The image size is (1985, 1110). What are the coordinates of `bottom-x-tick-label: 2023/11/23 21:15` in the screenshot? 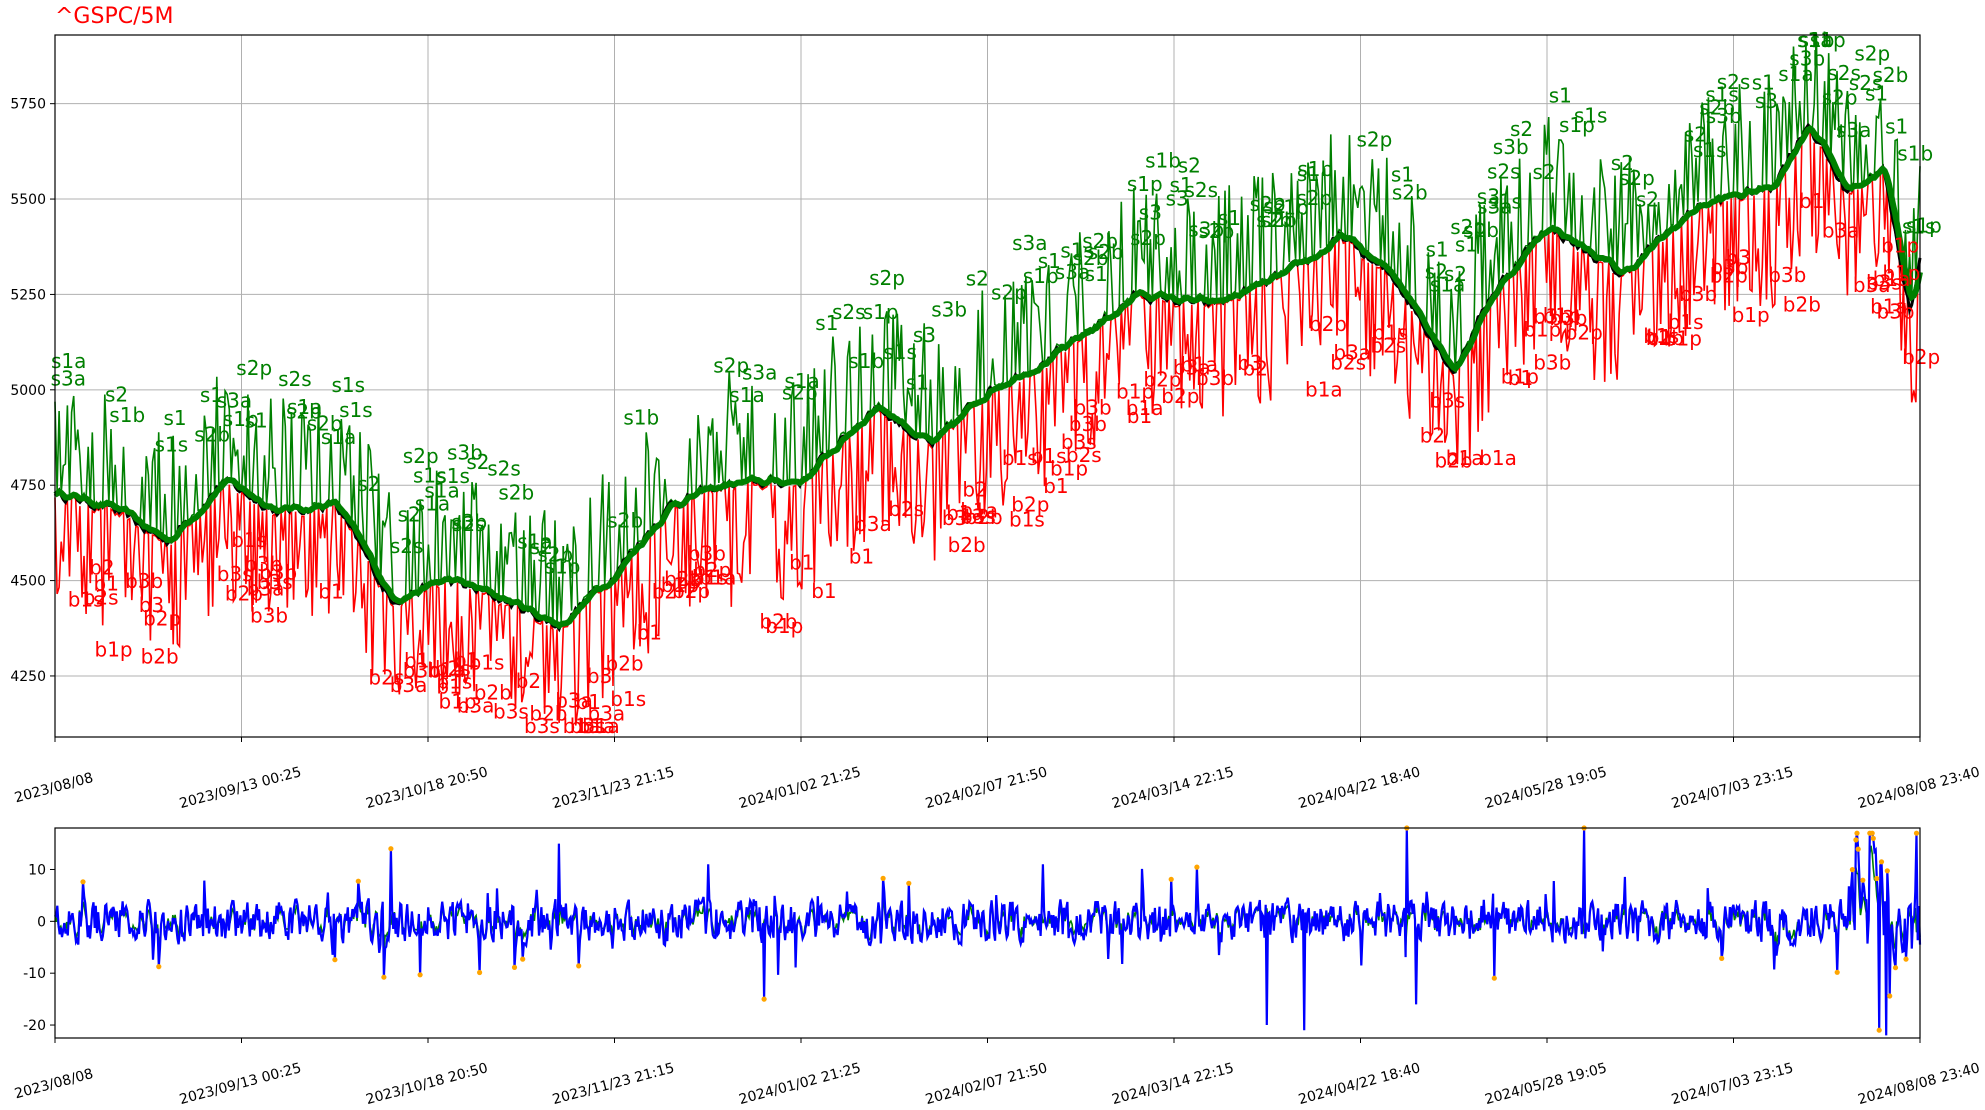 It's located at (613, 1084).